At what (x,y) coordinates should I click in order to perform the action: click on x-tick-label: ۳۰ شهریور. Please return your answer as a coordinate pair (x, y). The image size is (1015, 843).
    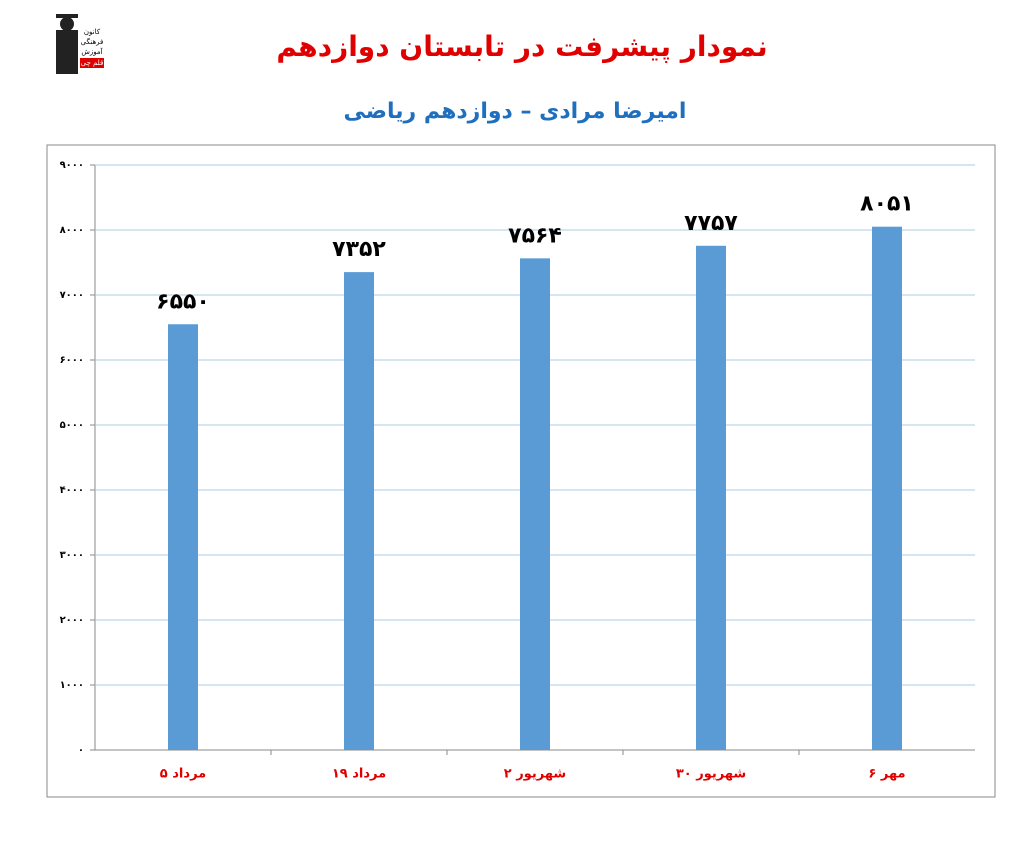
    Looking at the image, I should click on (711, 774).